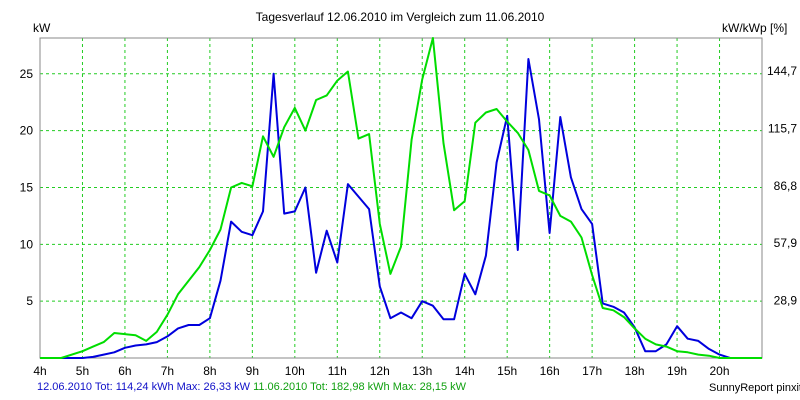  I want to click on y-axis-label-left: kW, so click(42, 28).